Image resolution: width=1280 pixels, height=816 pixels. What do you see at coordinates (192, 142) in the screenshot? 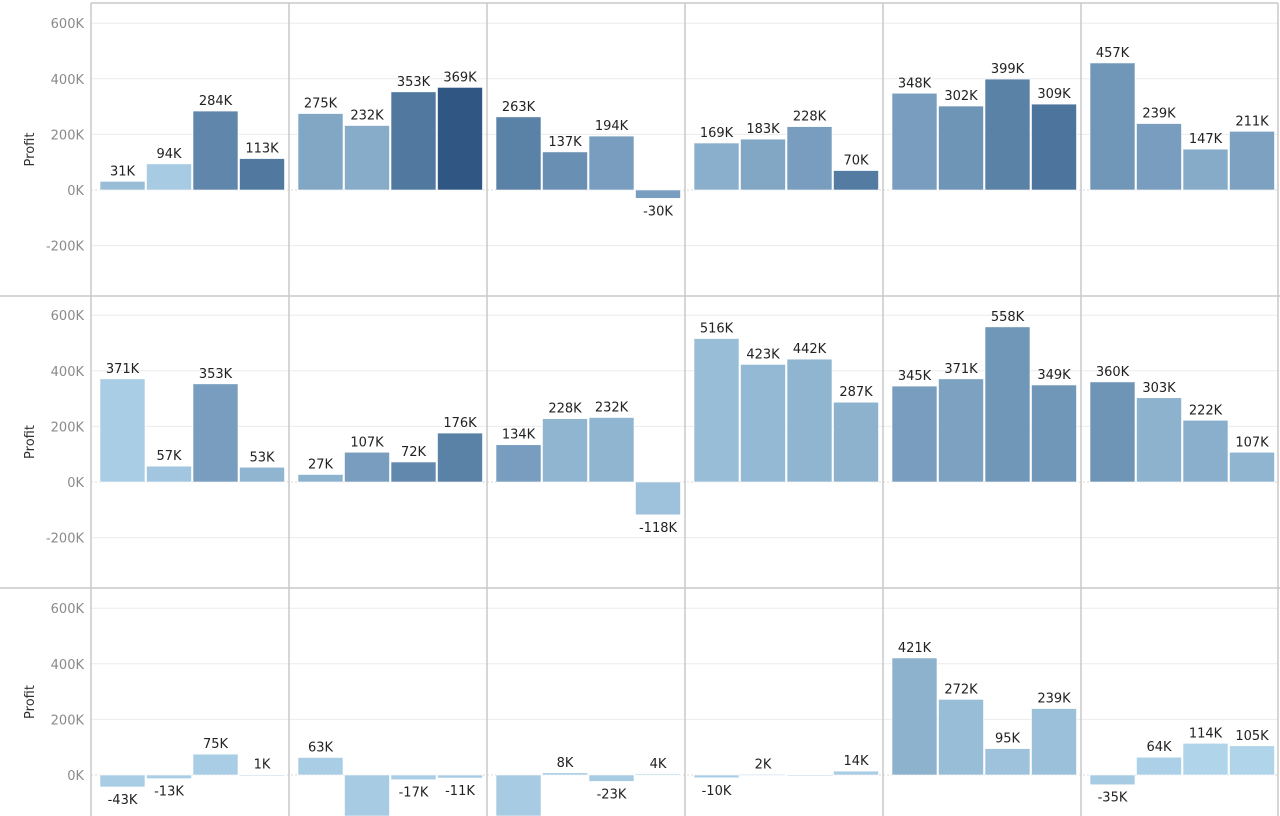
I see `panel-1-1: 31K 94K 284K 113K` at bounding box center [192, 142].